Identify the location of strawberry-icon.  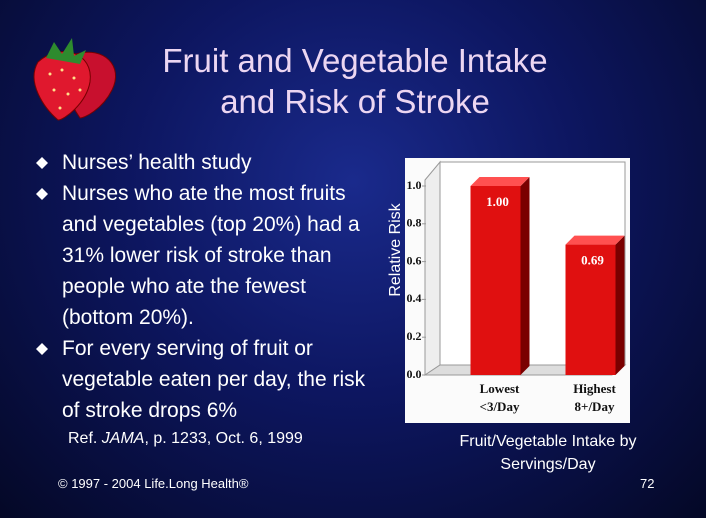
(75, 79).